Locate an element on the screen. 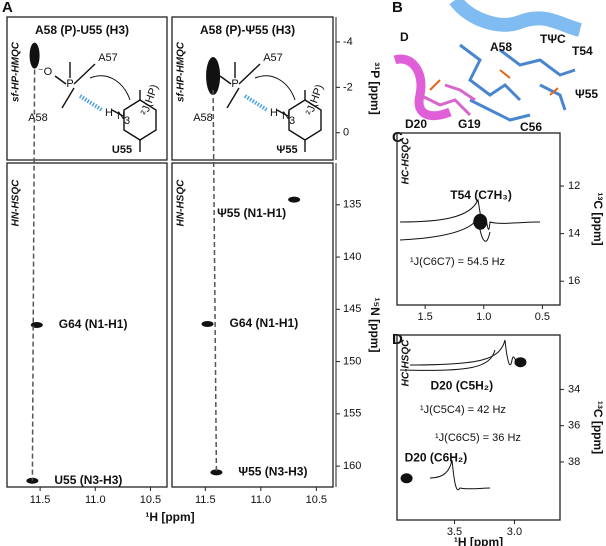 The width and height of the screenshot is (606, 546). x-tick-label: 1.5 is located at coordinates (424, 317).